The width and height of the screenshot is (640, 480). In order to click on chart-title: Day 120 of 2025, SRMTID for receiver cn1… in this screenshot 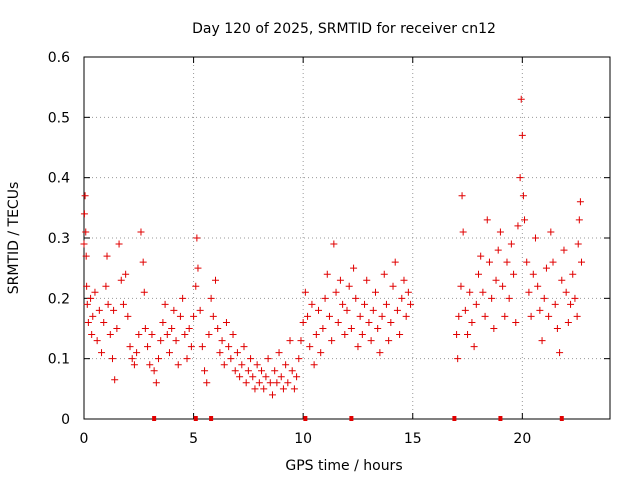, I will do `click(344, 29)`.